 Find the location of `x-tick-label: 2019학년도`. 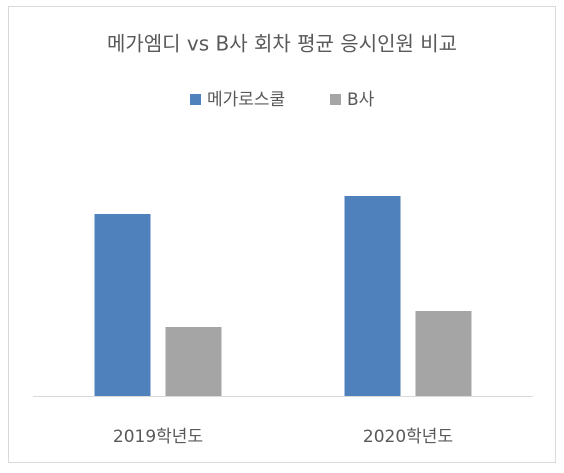

x-tick-label: 2019학년도 is located at coordinates (158, 437).